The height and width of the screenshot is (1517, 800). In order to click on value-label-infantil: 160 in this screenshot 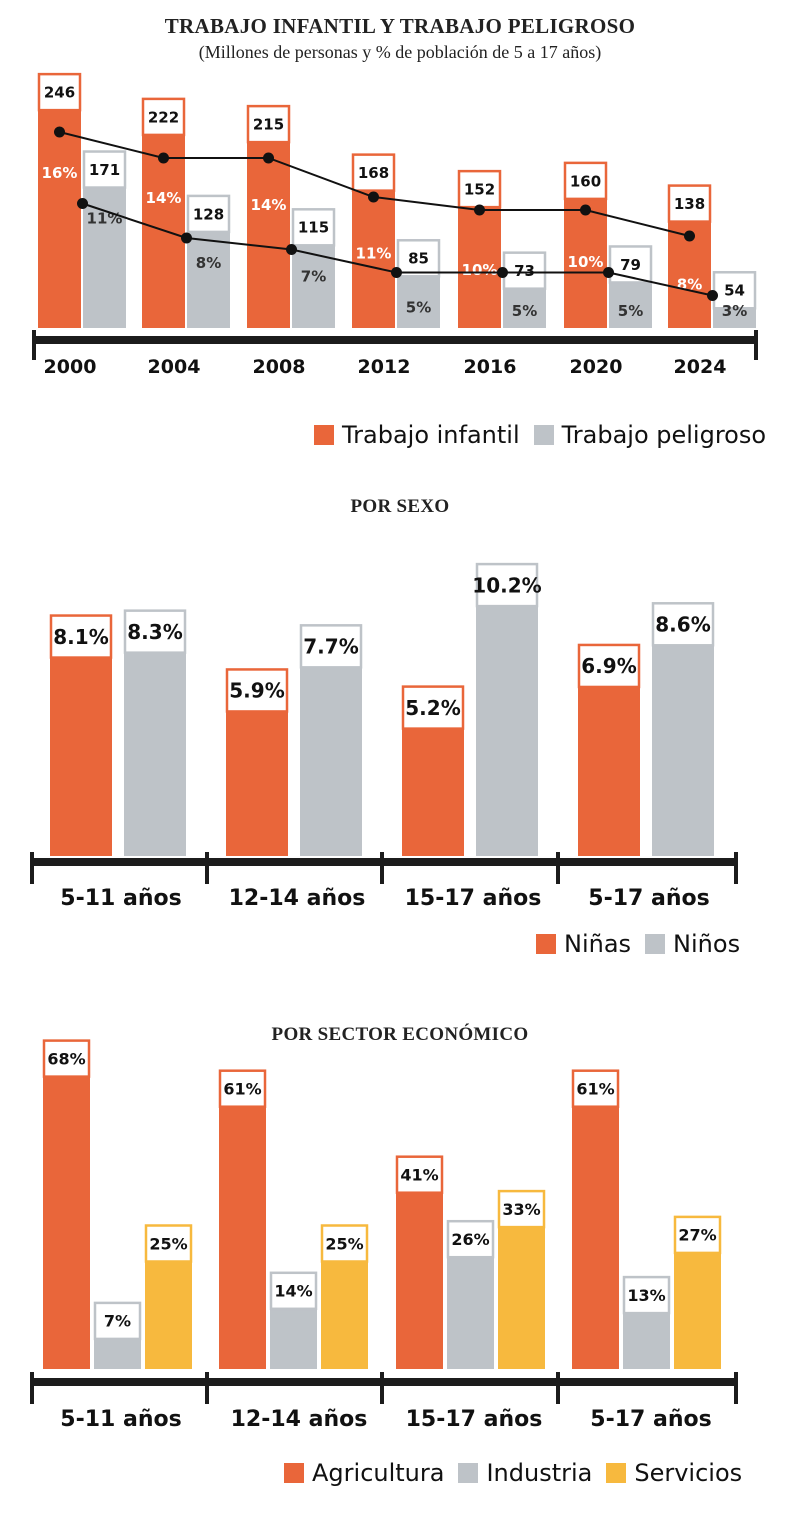, I will do `click(585, 181)`.